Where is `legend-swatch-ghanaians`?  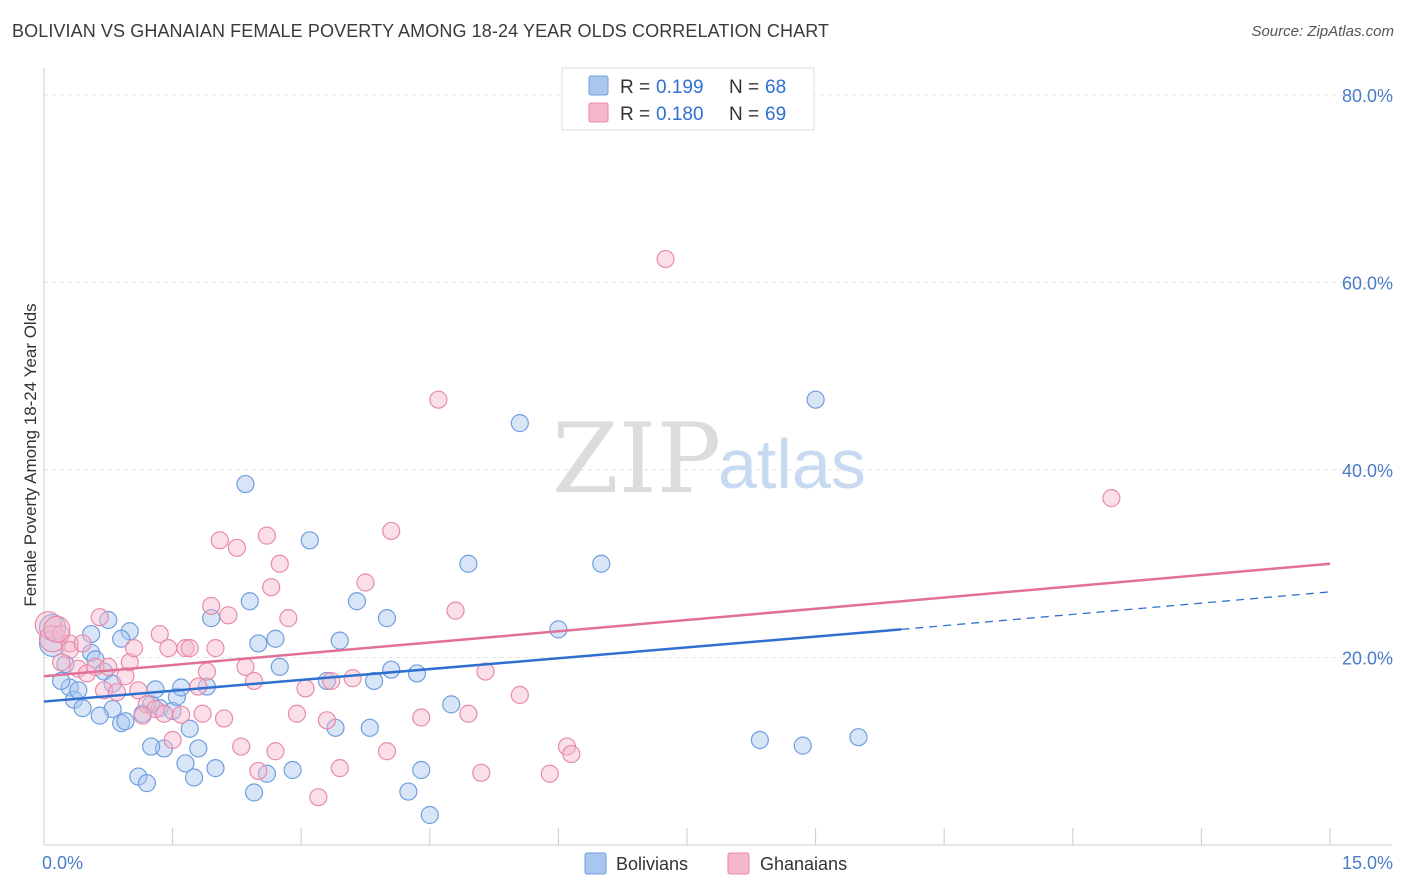 legend-swatch-ghanaians is located at coordinates (598, 112).